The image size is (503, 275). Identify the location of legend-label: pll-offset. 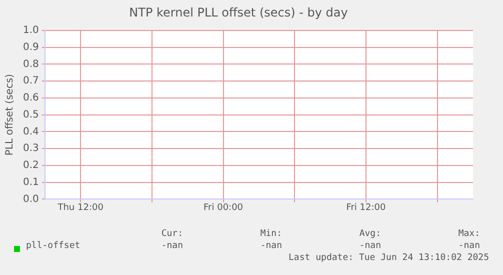
(53, 246).